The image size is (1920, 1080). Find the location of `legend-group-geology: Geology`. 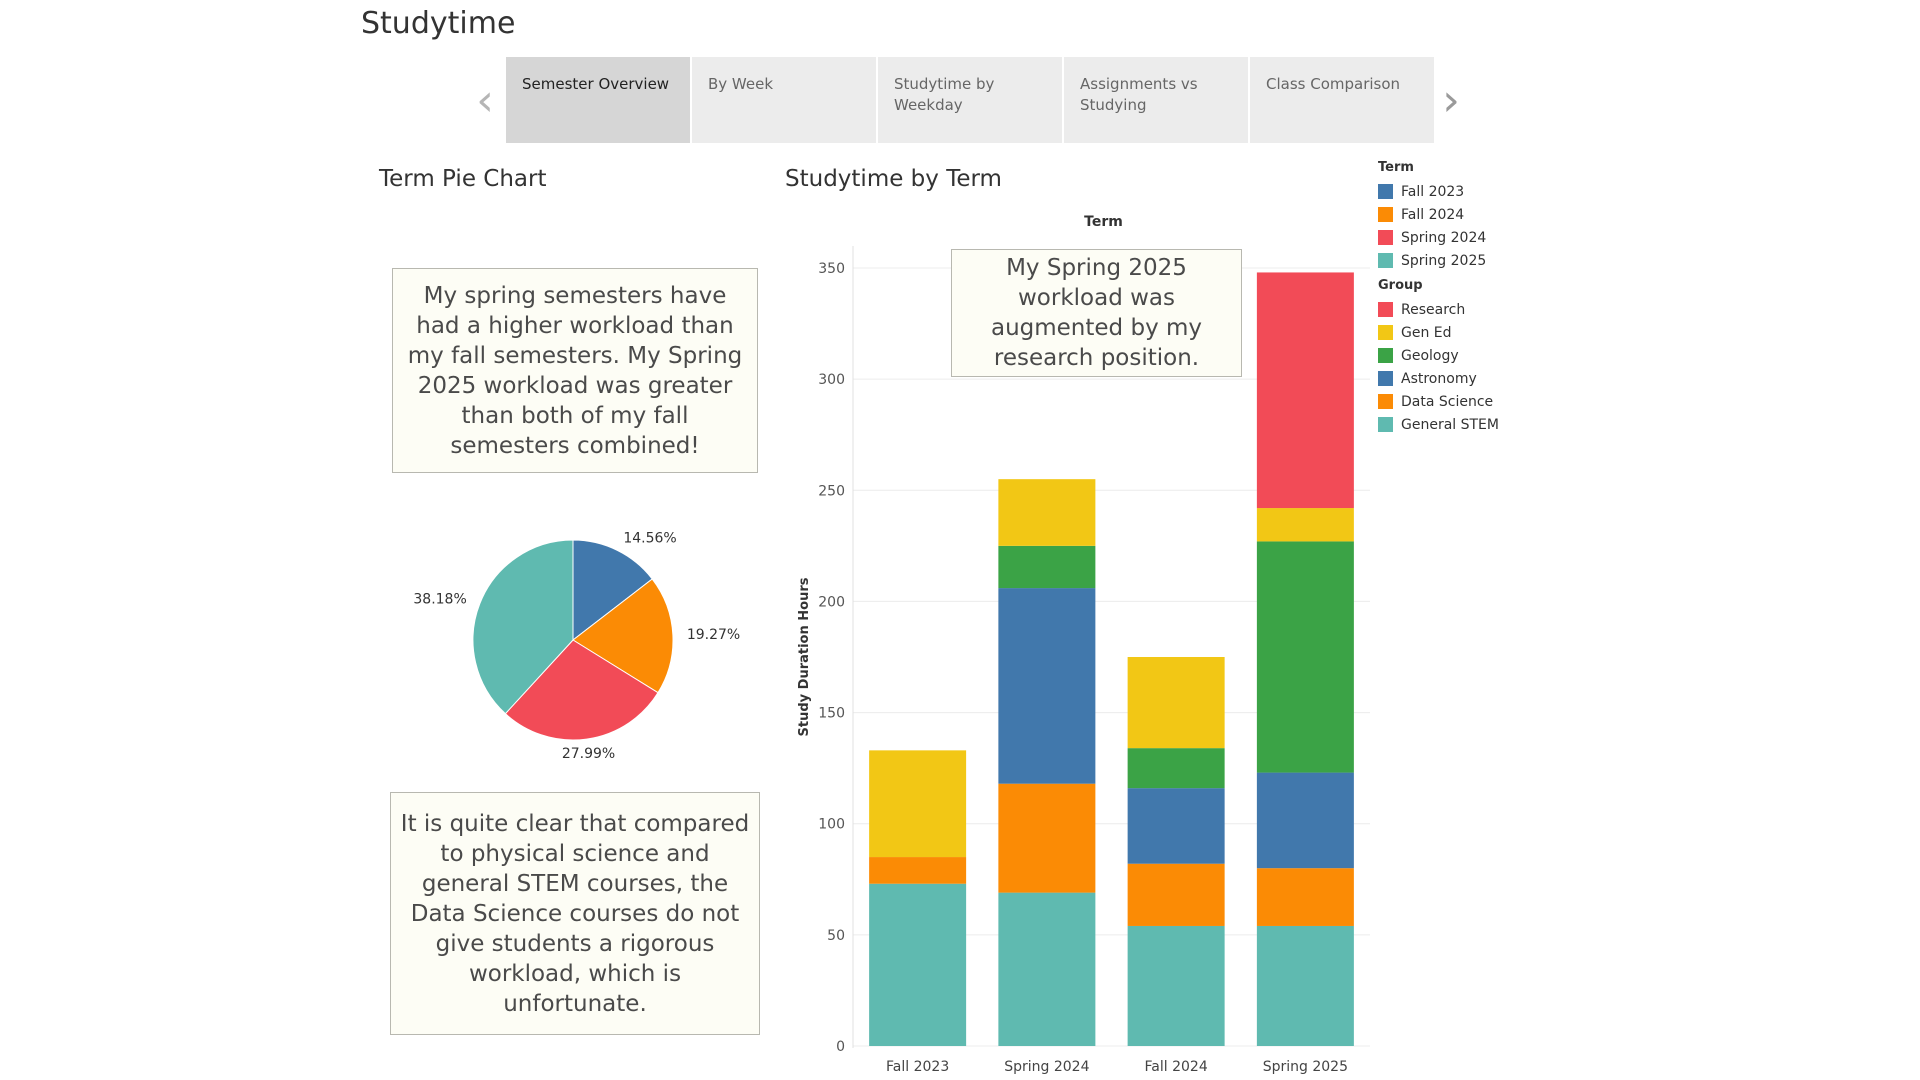

legend-group-geology: Geology is located at coordinates (1438, 355).